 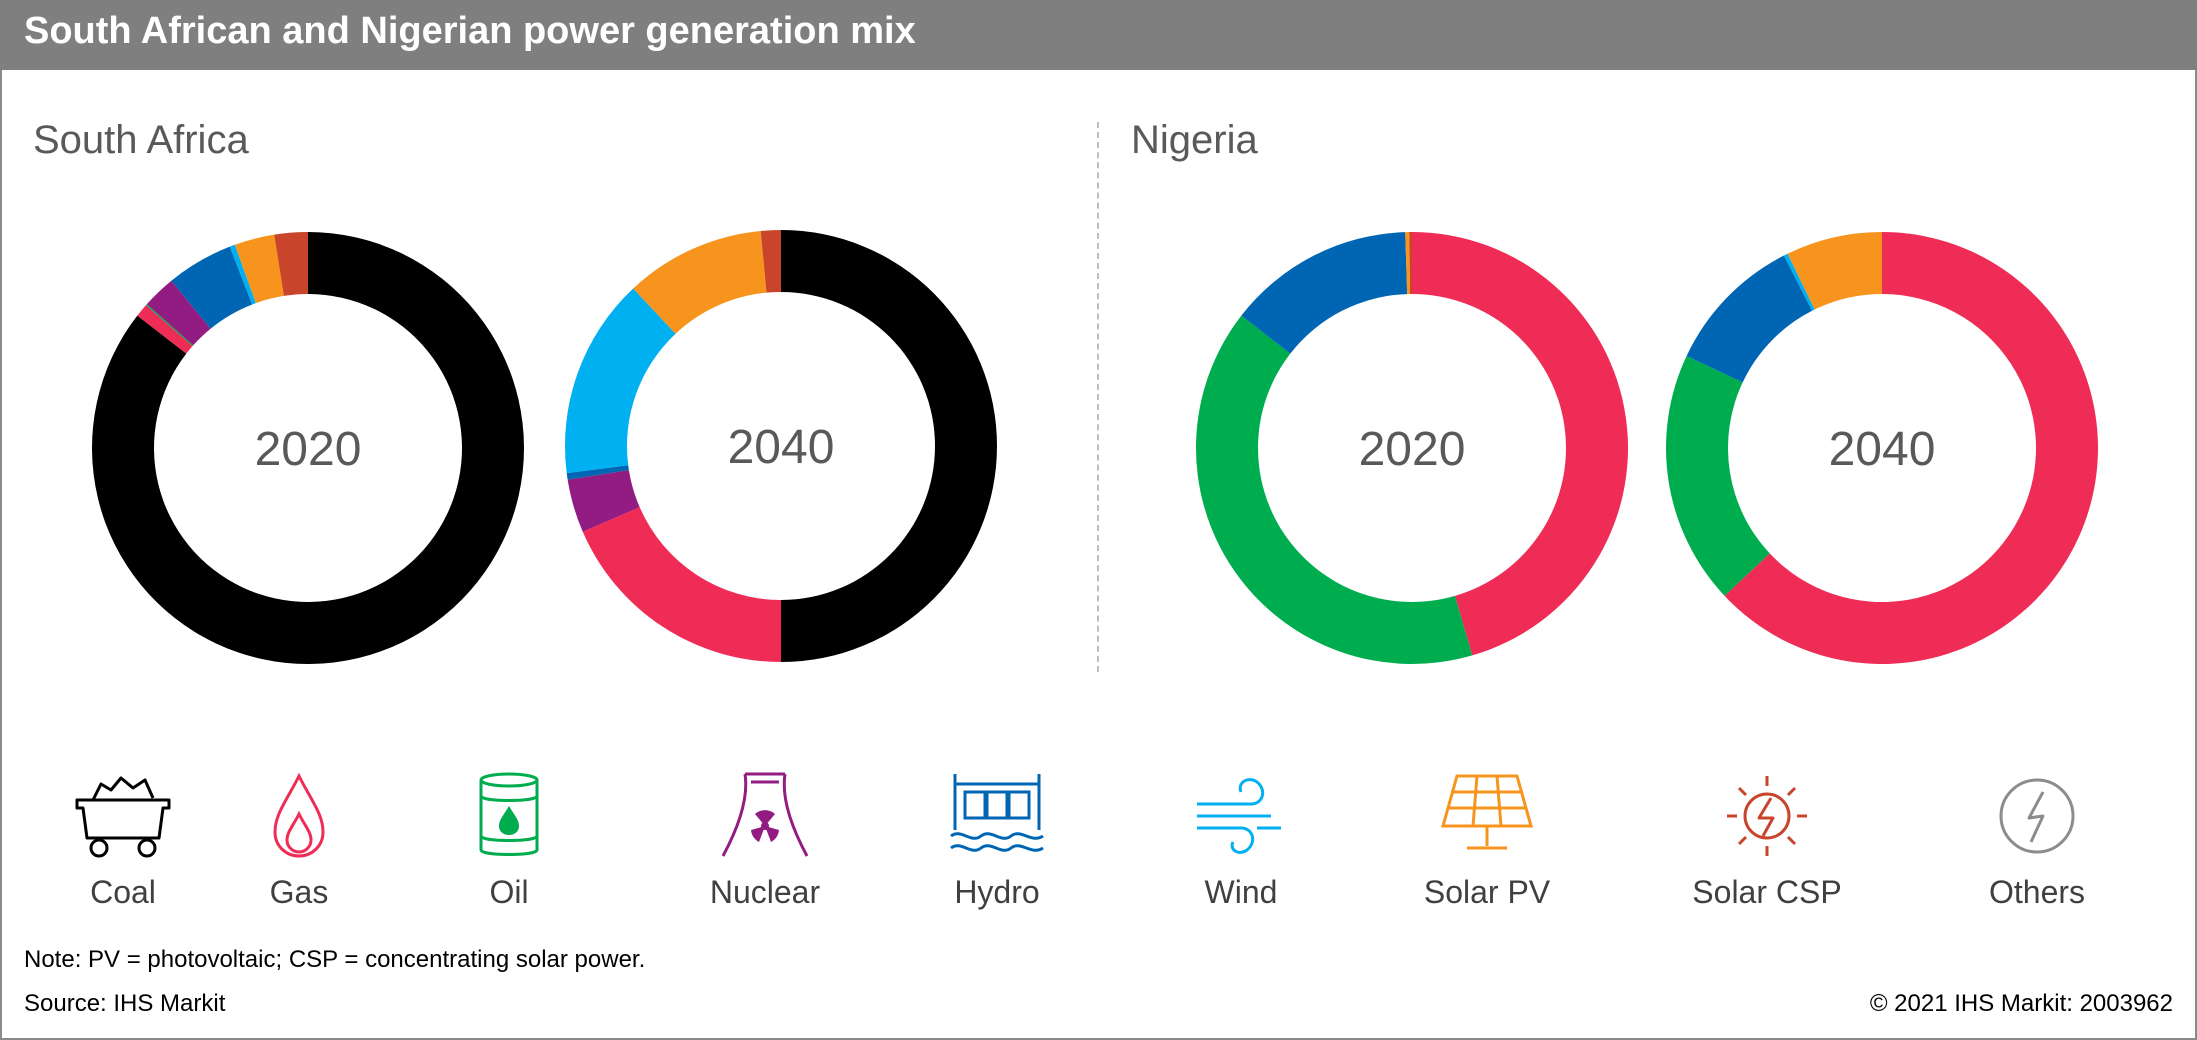 I want to click on legend-item-wind: Wind, so click(x=1241, y=840).